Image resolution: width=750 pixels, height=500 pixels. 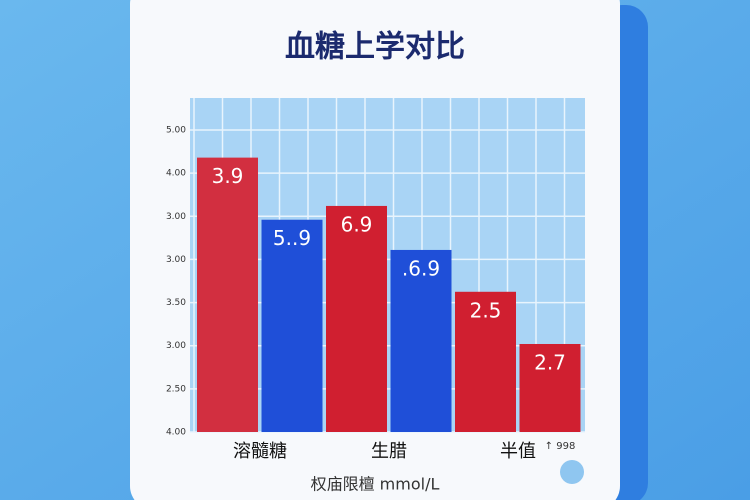 What do you see at coordinates (357, 224) in the screenshot?
I see `bar-annotation: 6.9` at bounding box center [357, 224].